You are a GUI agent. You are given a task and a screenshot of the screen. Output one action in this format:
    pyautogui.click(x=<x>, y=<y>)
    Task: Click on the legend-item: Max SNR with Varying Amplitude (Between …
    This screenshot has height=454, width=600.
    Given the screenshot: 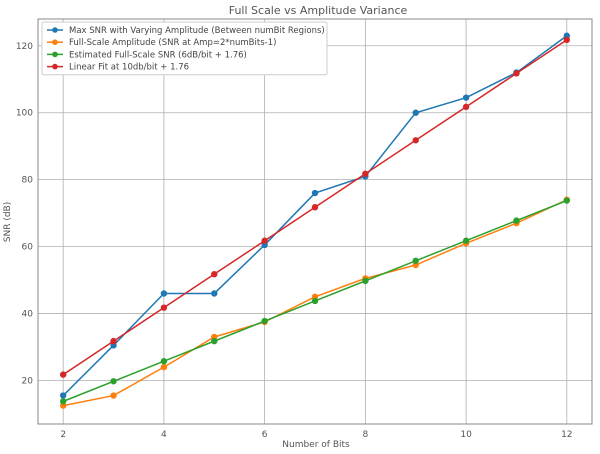 What is the action you would take?
    pyautogui.click(x=186, y=31)
    